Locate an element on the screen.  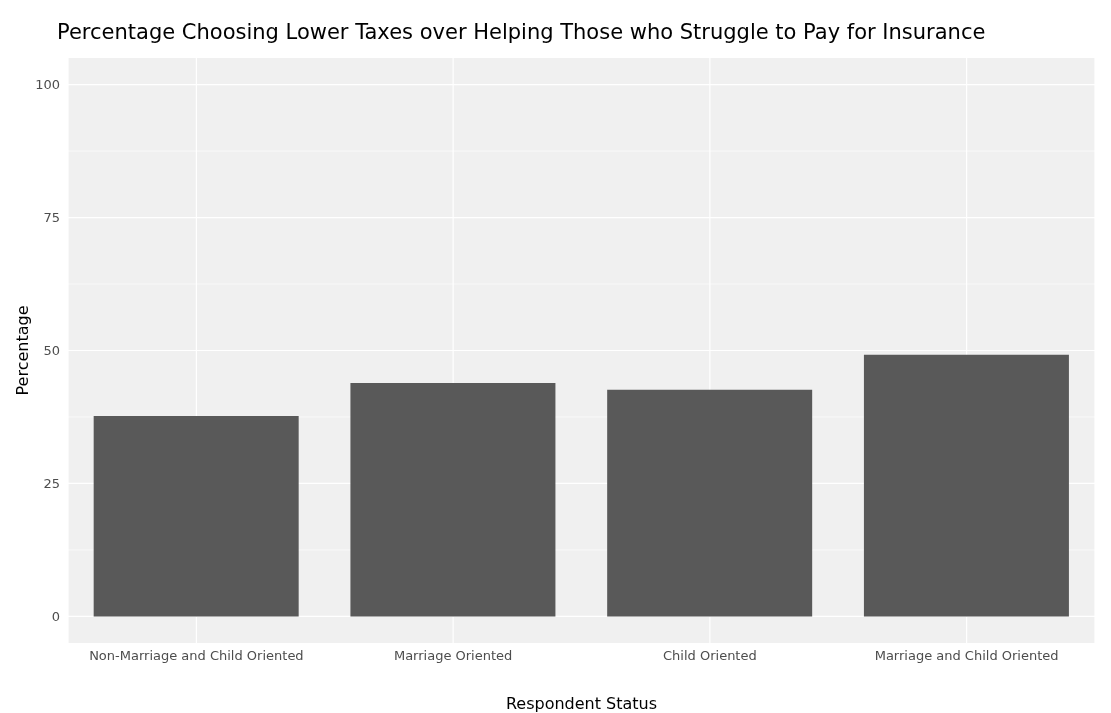
x-tick-label: Child Oriented is located at coordinates (710, 656).